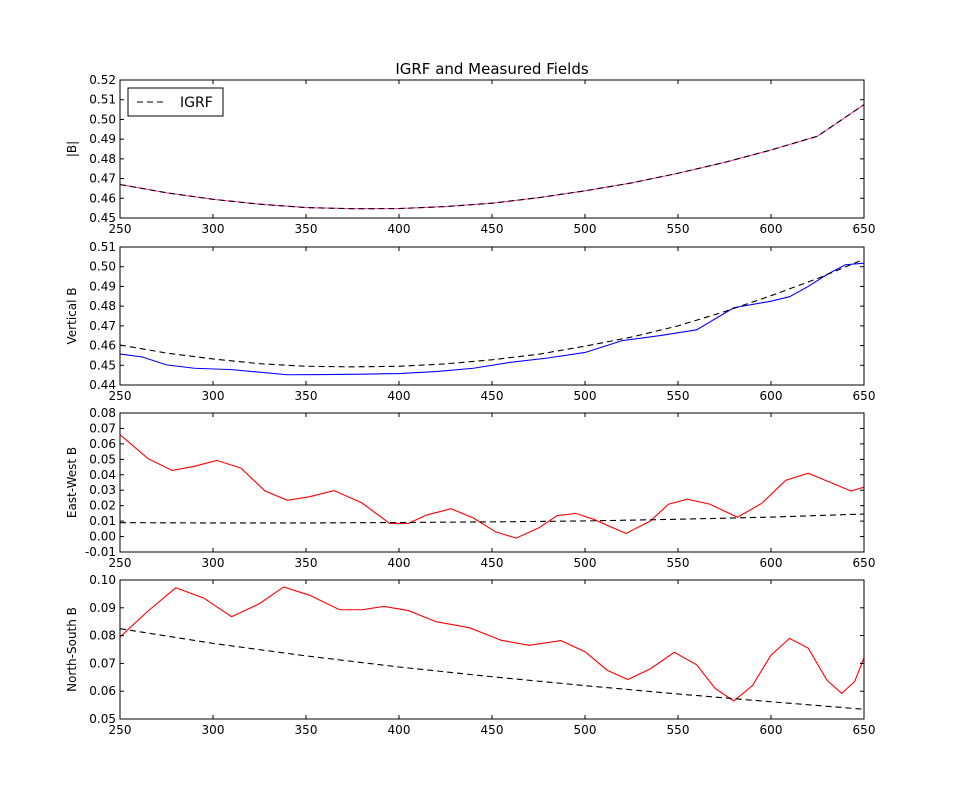 The height and width of the screenshot is (804, 960). What do you see at coordinates (72, 649) in the screenshot?
I see `y-axis-label: North-South B` at bounding box center [72, 649].